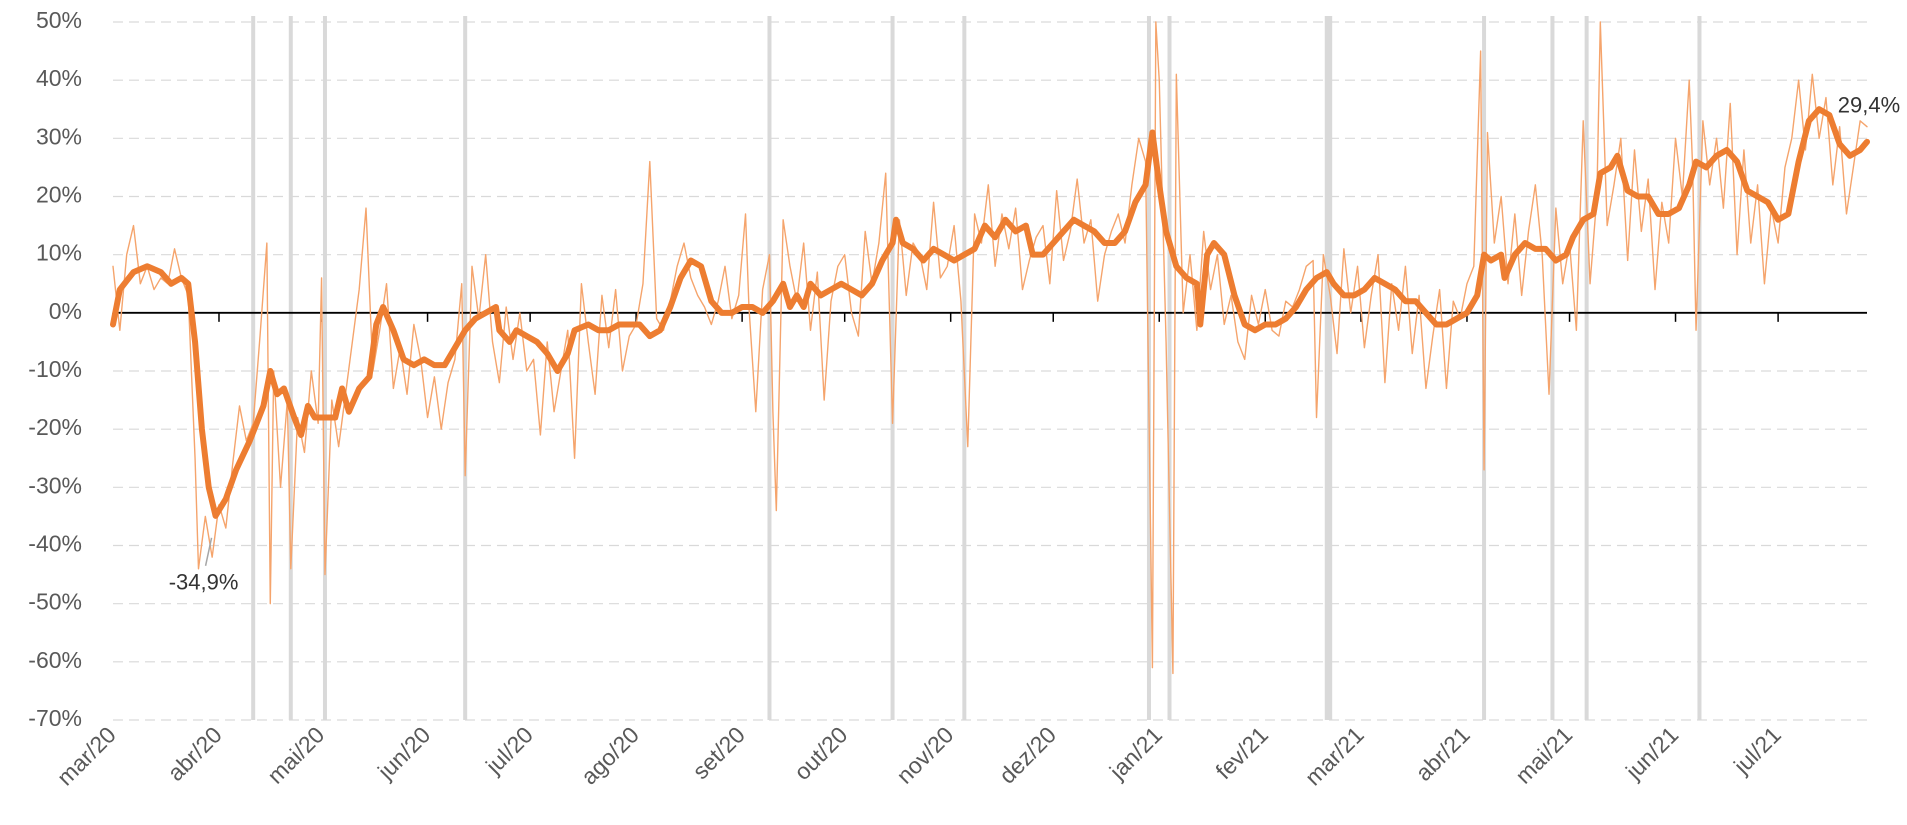 The image size is (1907, 825). Describe the element at coordinates (55, 369) in the screenshot. I see `y-tick-label: -10%` at that location.